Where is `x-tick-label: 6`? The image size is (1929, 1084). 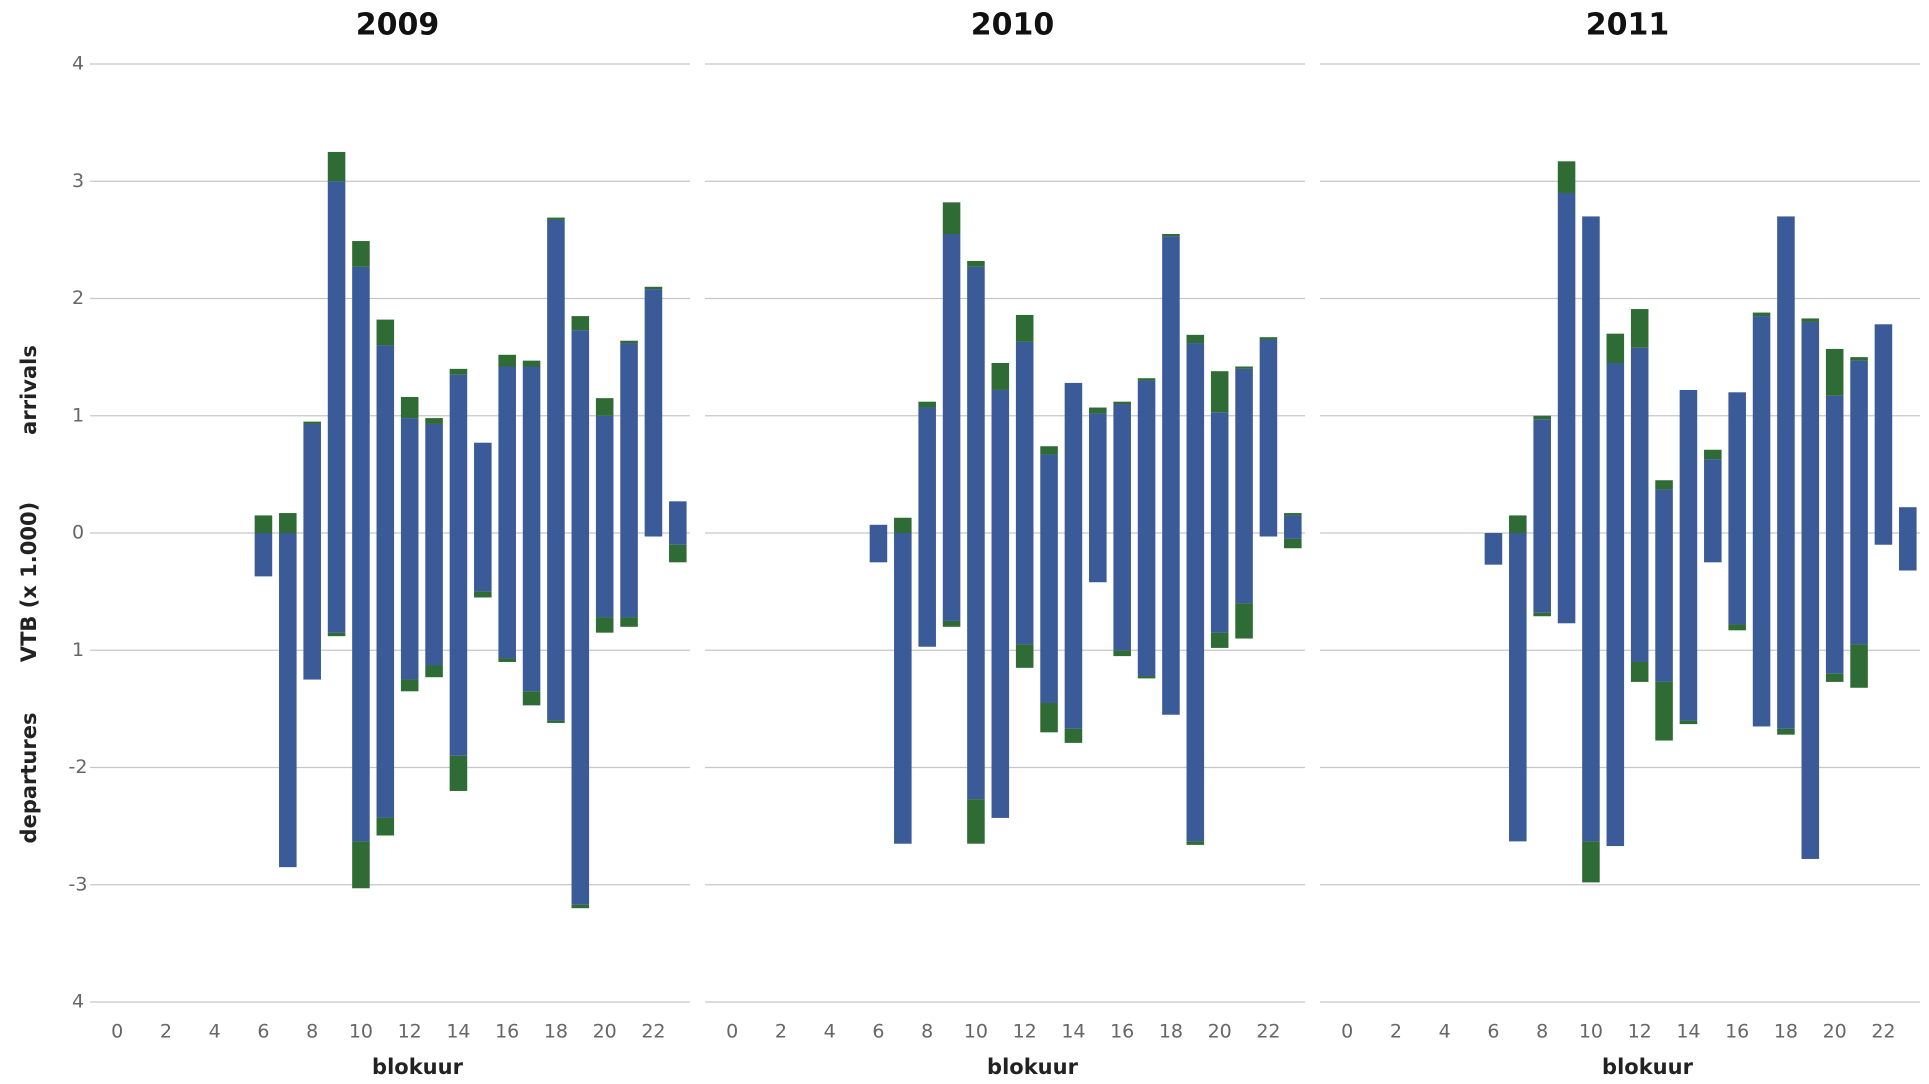 x-tick-label: 6 is located at coordinates (1493, 1032).